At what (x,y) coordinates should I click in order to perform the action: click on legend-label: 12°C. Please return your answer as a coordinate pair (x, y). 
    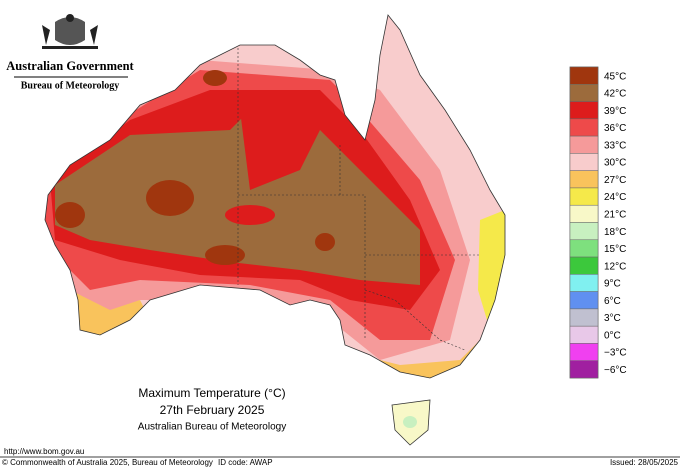
    Looking at the image, I should click on (615, 266).